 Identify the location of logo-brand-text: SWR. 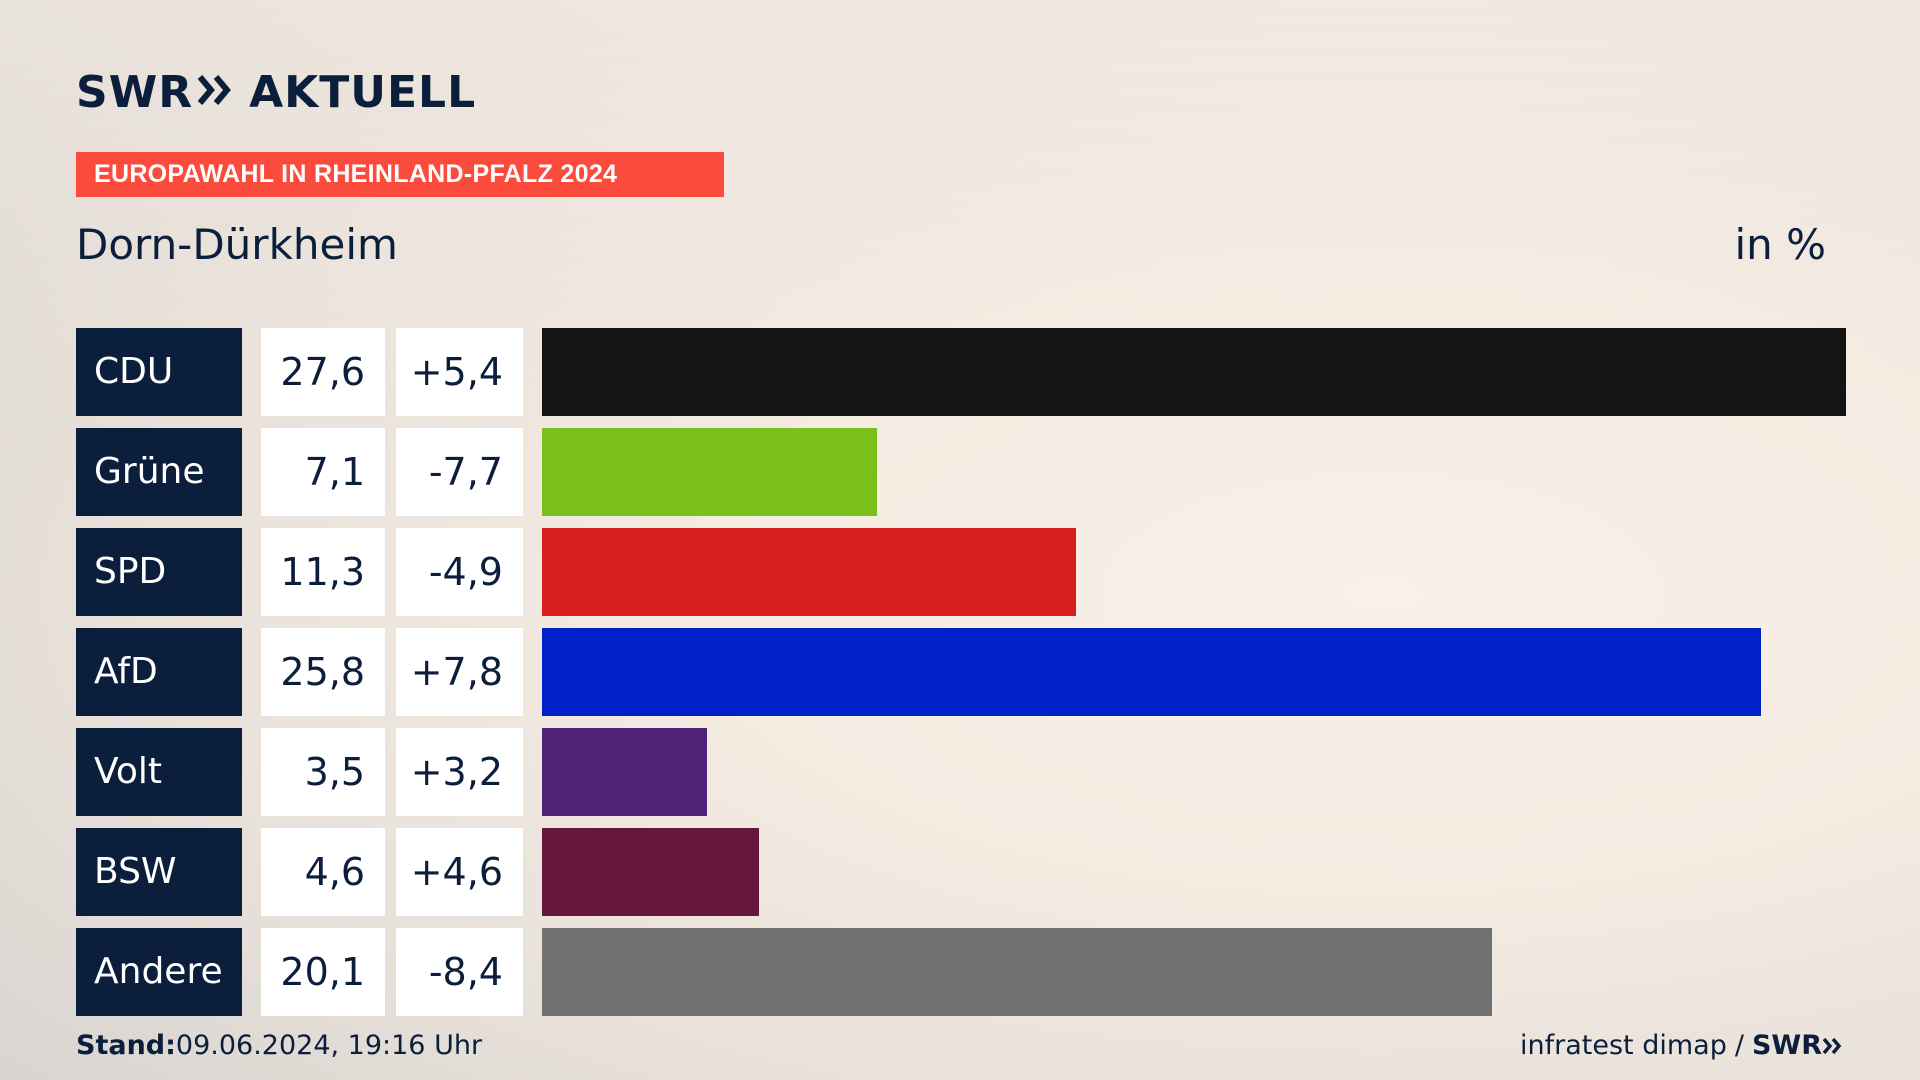
(135, 92).